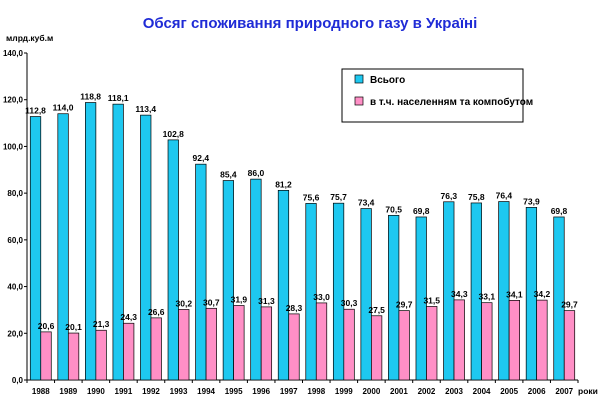  I want to click on data-label-total: 102,8, so click(174, 134).